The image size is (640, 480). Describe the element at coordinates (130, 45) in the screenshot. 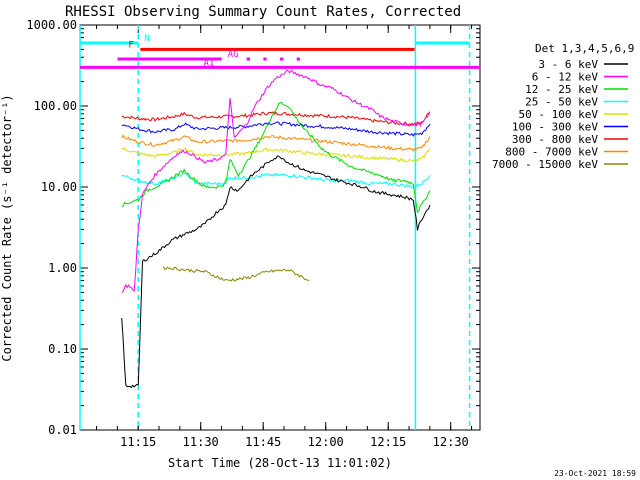

I see `flag-bar-label: F` at that location.